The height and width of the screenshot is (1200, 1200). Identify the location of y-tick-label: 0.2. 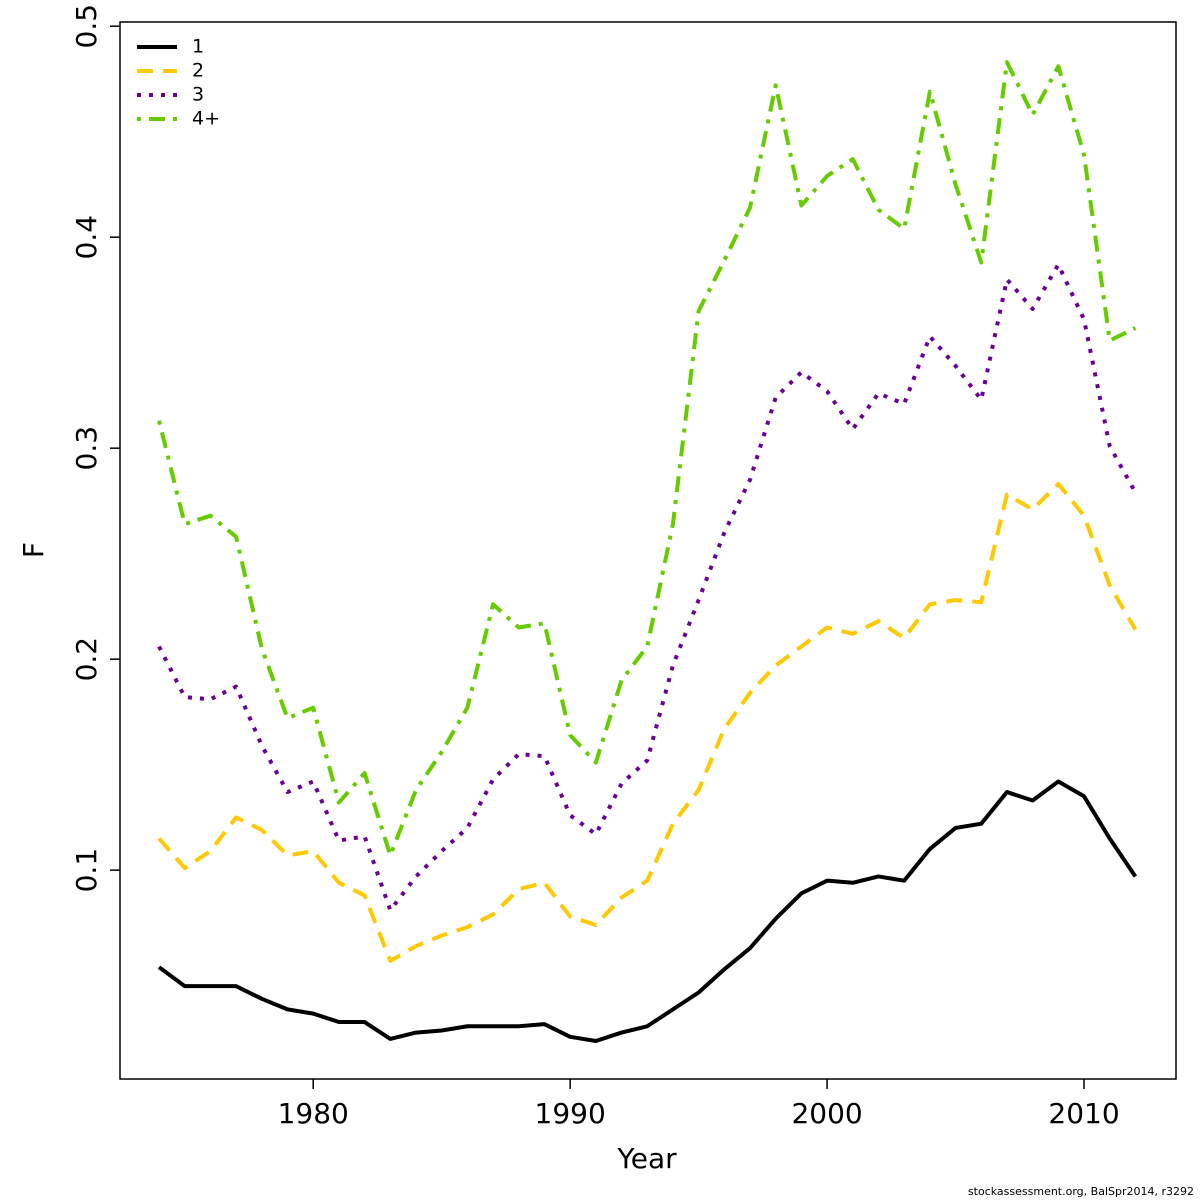
(86, 659).